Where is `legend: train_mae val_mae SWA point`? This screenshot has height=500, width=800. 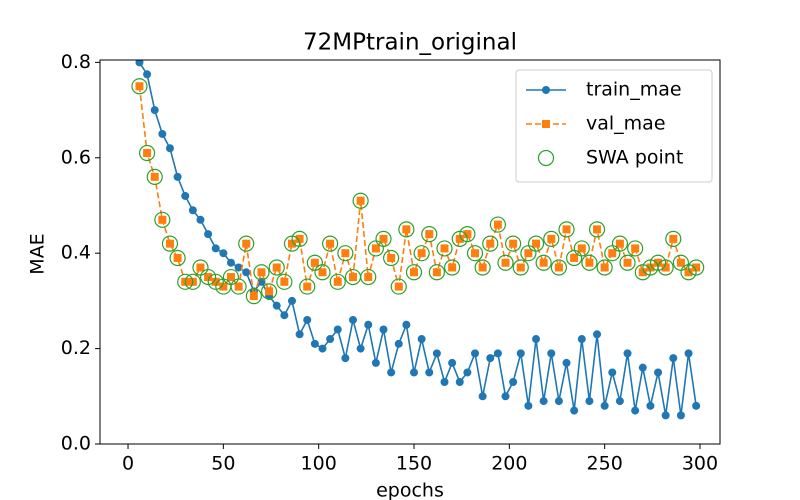
legend: train_mae val_mae SWA point is located at coordinates (614, 126).